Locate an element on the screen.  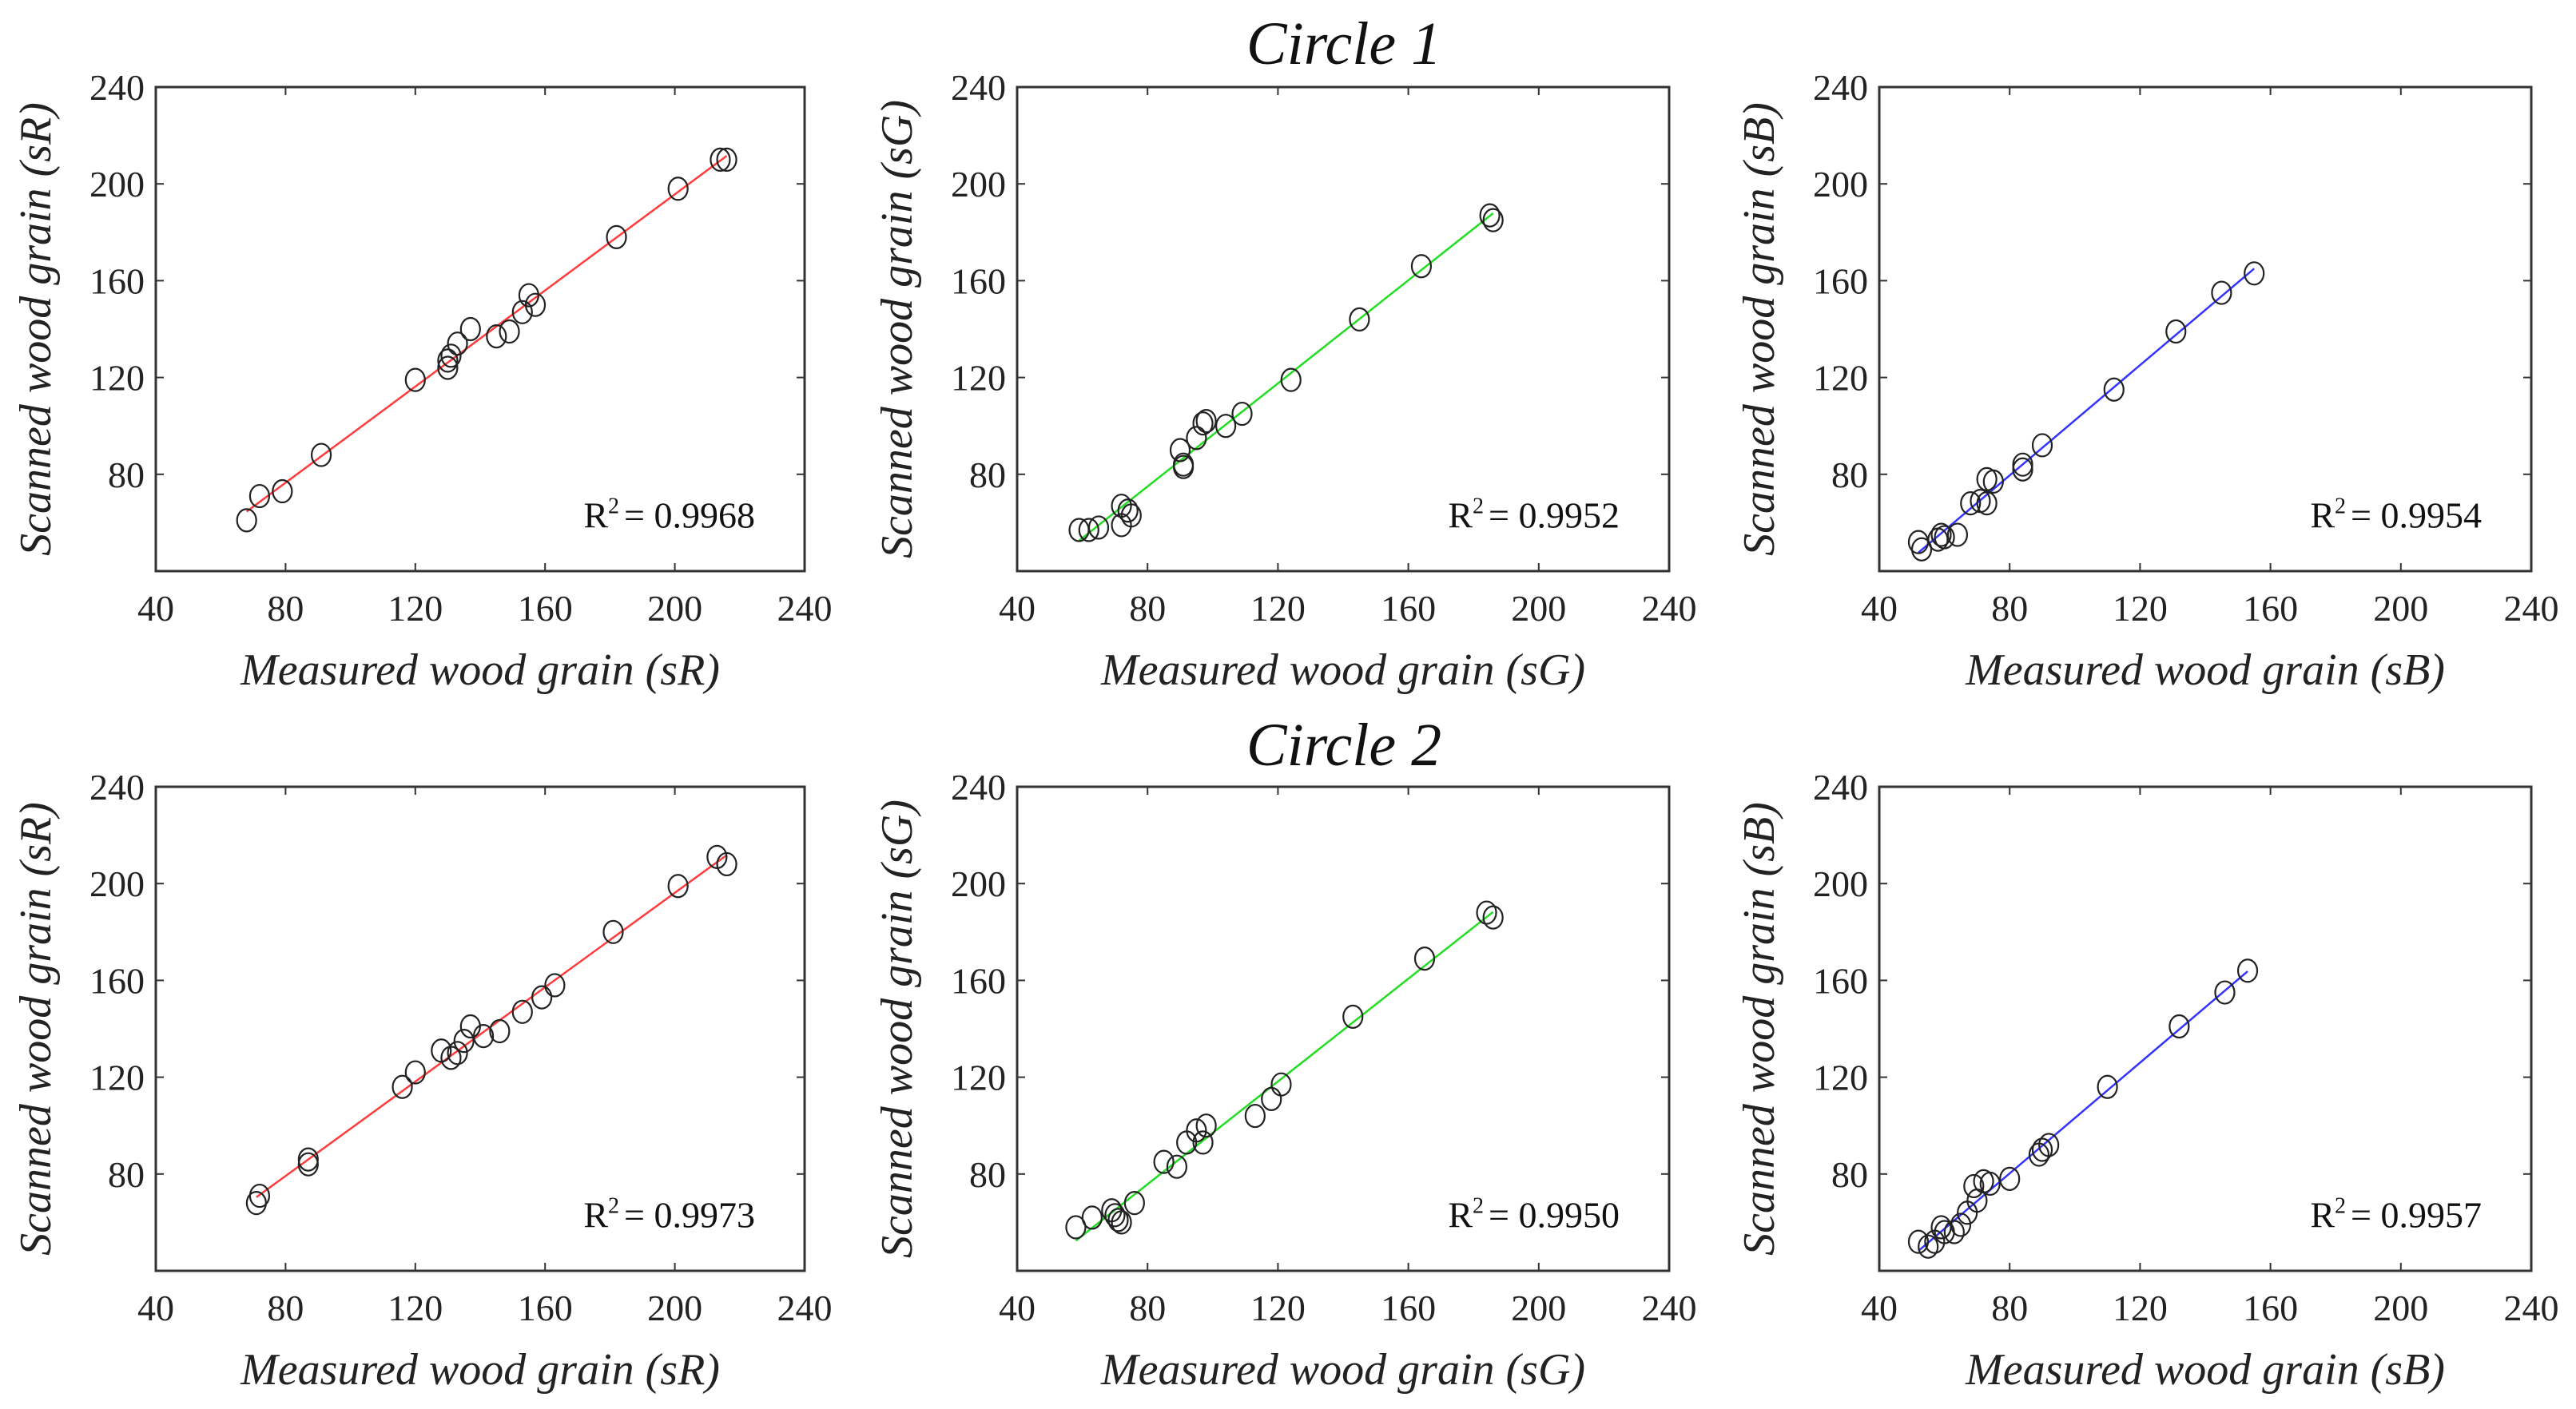
r2-value: = 0.9973 is located at coordinates (689, 1214).